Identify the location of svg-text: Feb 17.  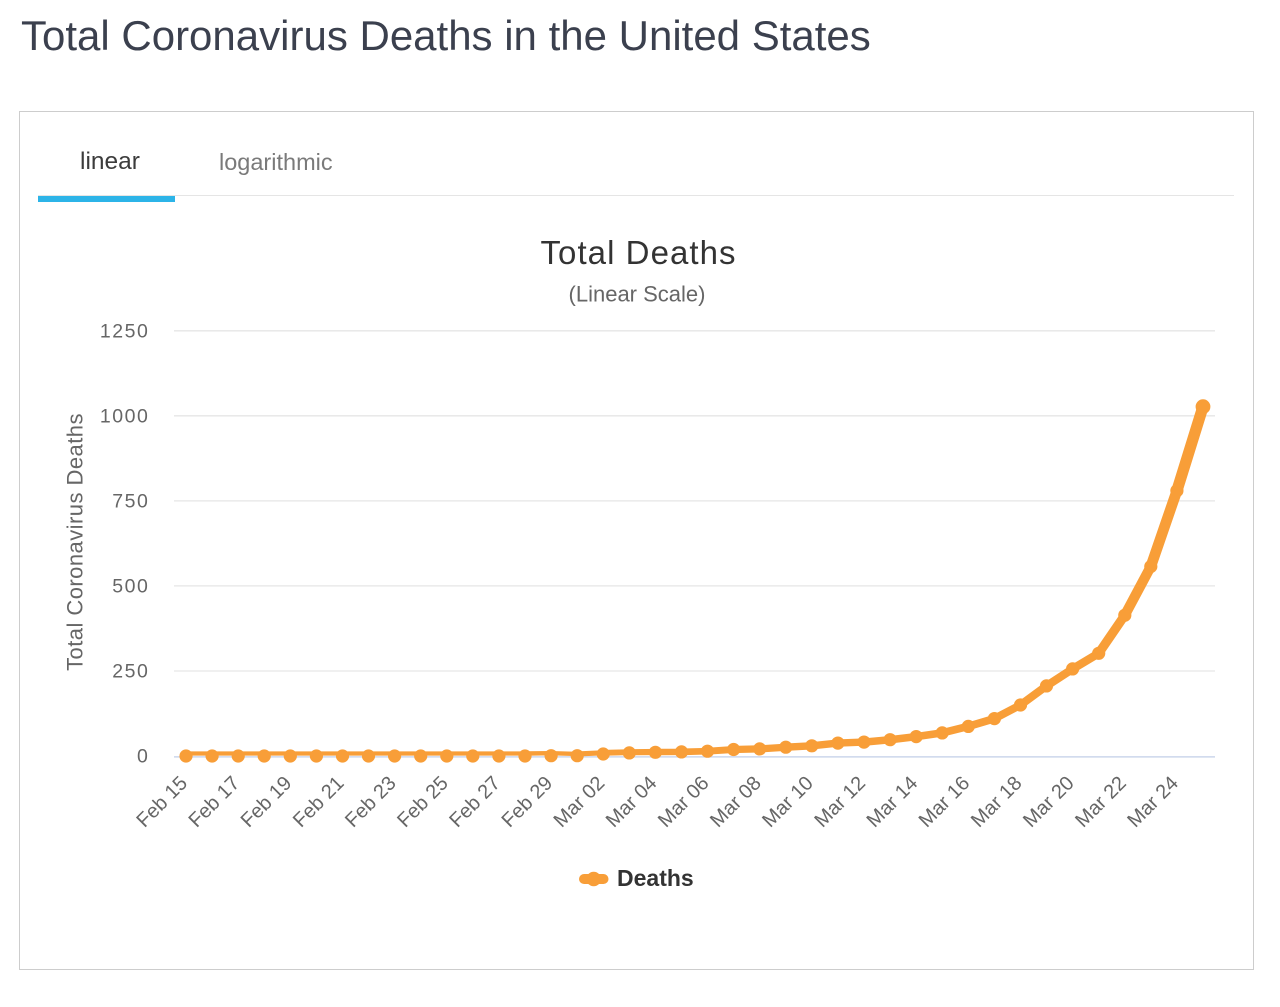
(215, 802).